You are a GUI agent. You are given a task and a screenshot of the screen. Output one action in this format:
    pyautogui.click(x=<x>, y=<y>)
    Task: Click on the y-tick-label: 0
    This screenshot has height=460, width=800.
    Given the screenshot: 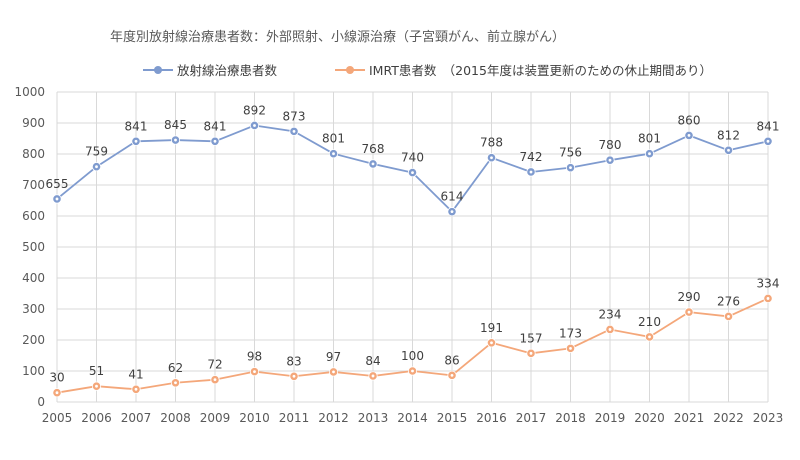 What is the action you would take?
    pyautogui.click(x=41, y=402)
    